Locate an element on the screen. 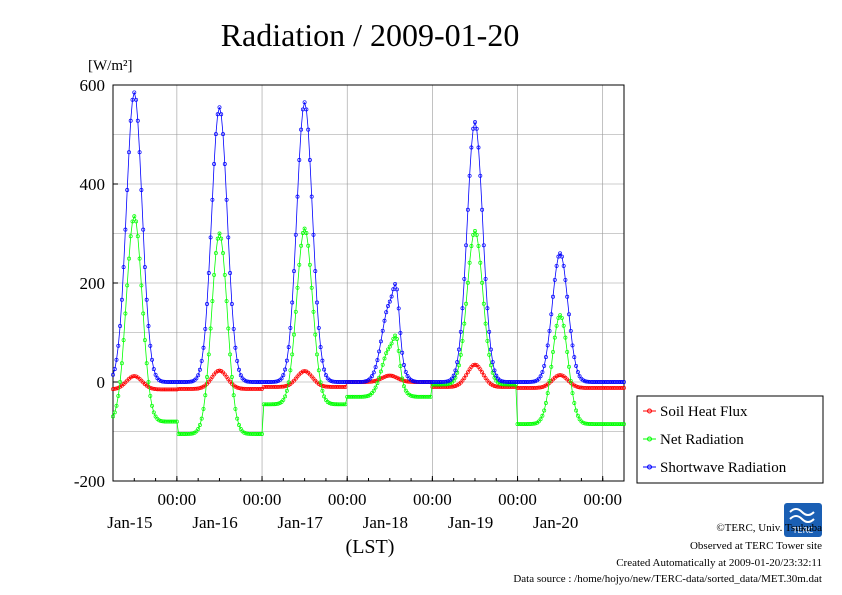 The width and height of the screenshot is (842, 595). legend-label: Net Radiation is located at coordinates (702, 440).